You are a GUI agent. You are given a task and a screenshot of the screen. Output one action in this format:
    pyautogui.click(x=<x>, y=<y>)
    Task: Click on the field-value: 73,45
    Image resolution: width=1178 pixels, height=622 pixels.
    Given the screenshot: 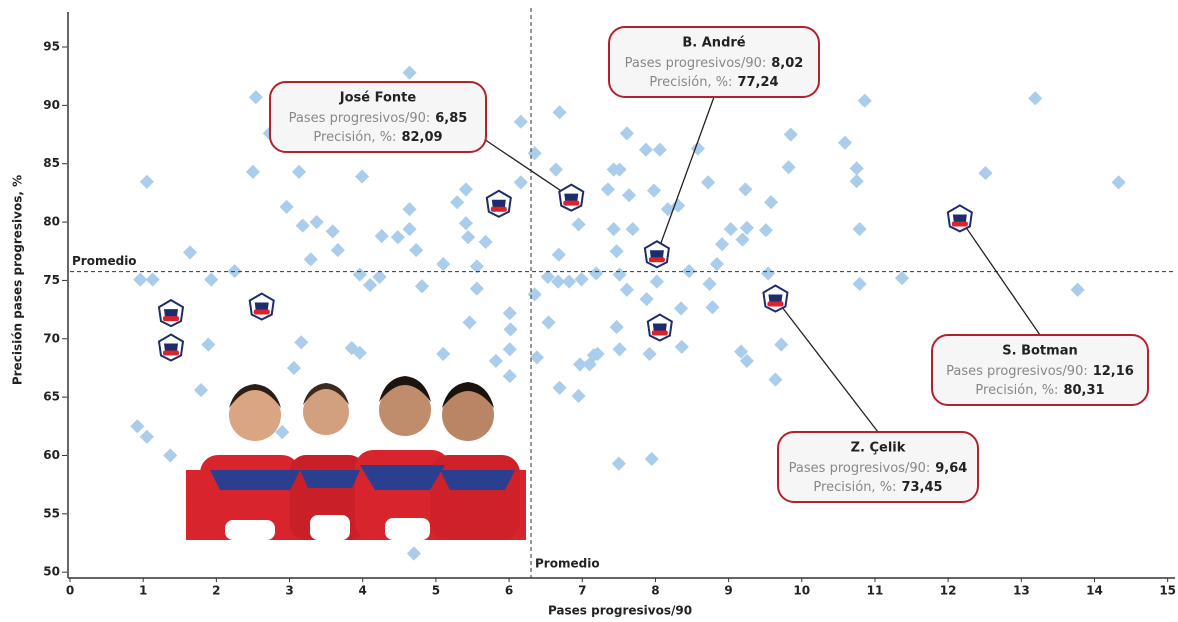 What is the action you would take?
    pyautogui.click(x=921, y=487)
    